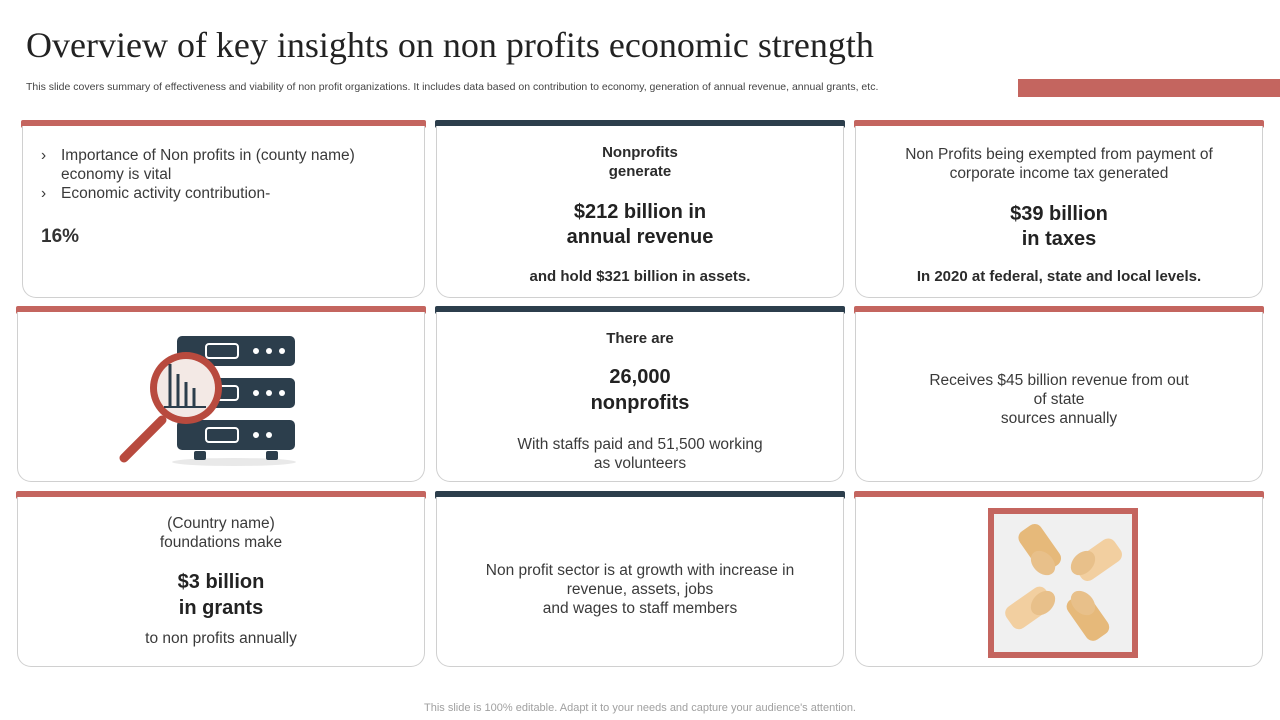 The image size is (1280, 720). I want to click on card-big-value: $212 billion in, so click(640, 212).